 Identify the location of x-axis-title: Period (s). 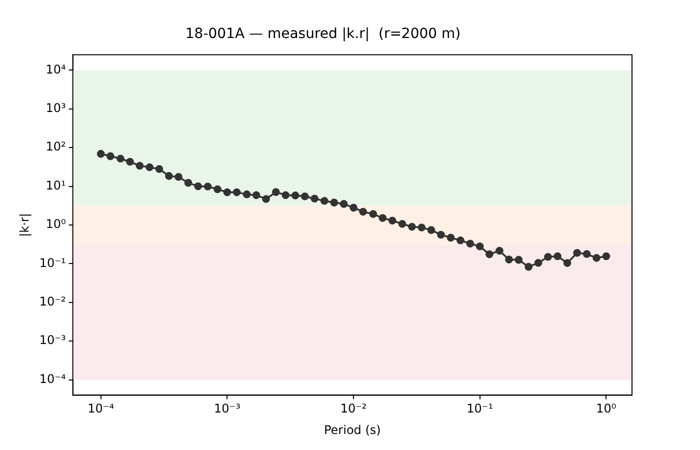
(352, 429).